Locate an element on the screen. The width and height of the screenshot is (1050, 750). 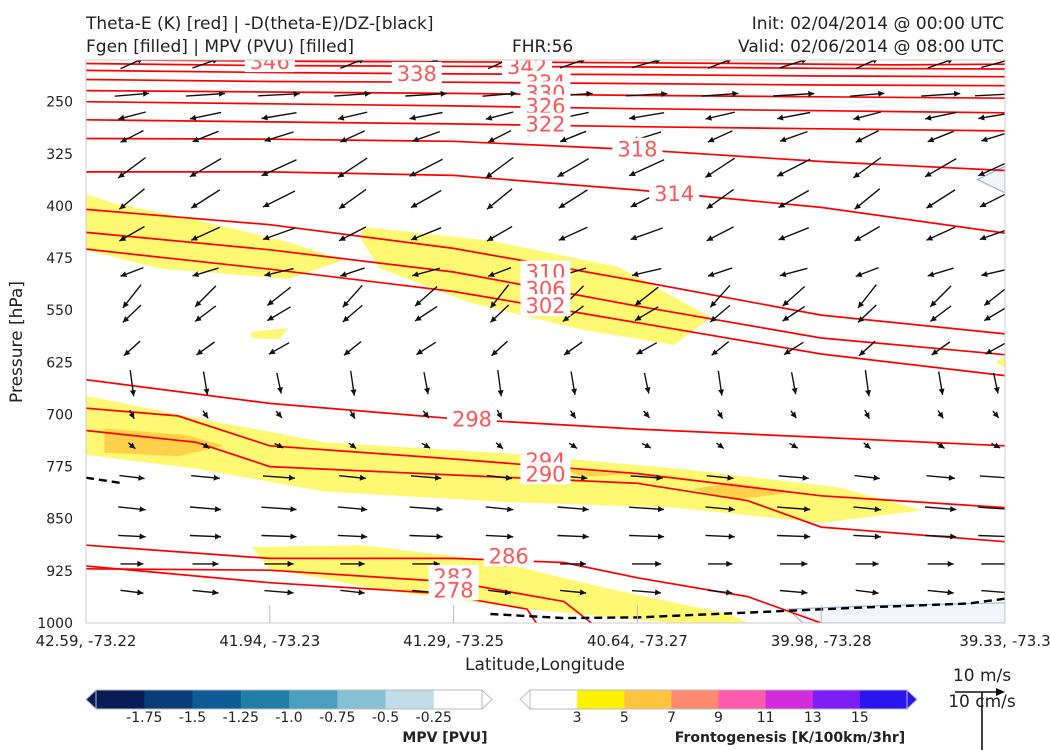
mpv-colorbar-swatch is located at coordinates (265, 699).